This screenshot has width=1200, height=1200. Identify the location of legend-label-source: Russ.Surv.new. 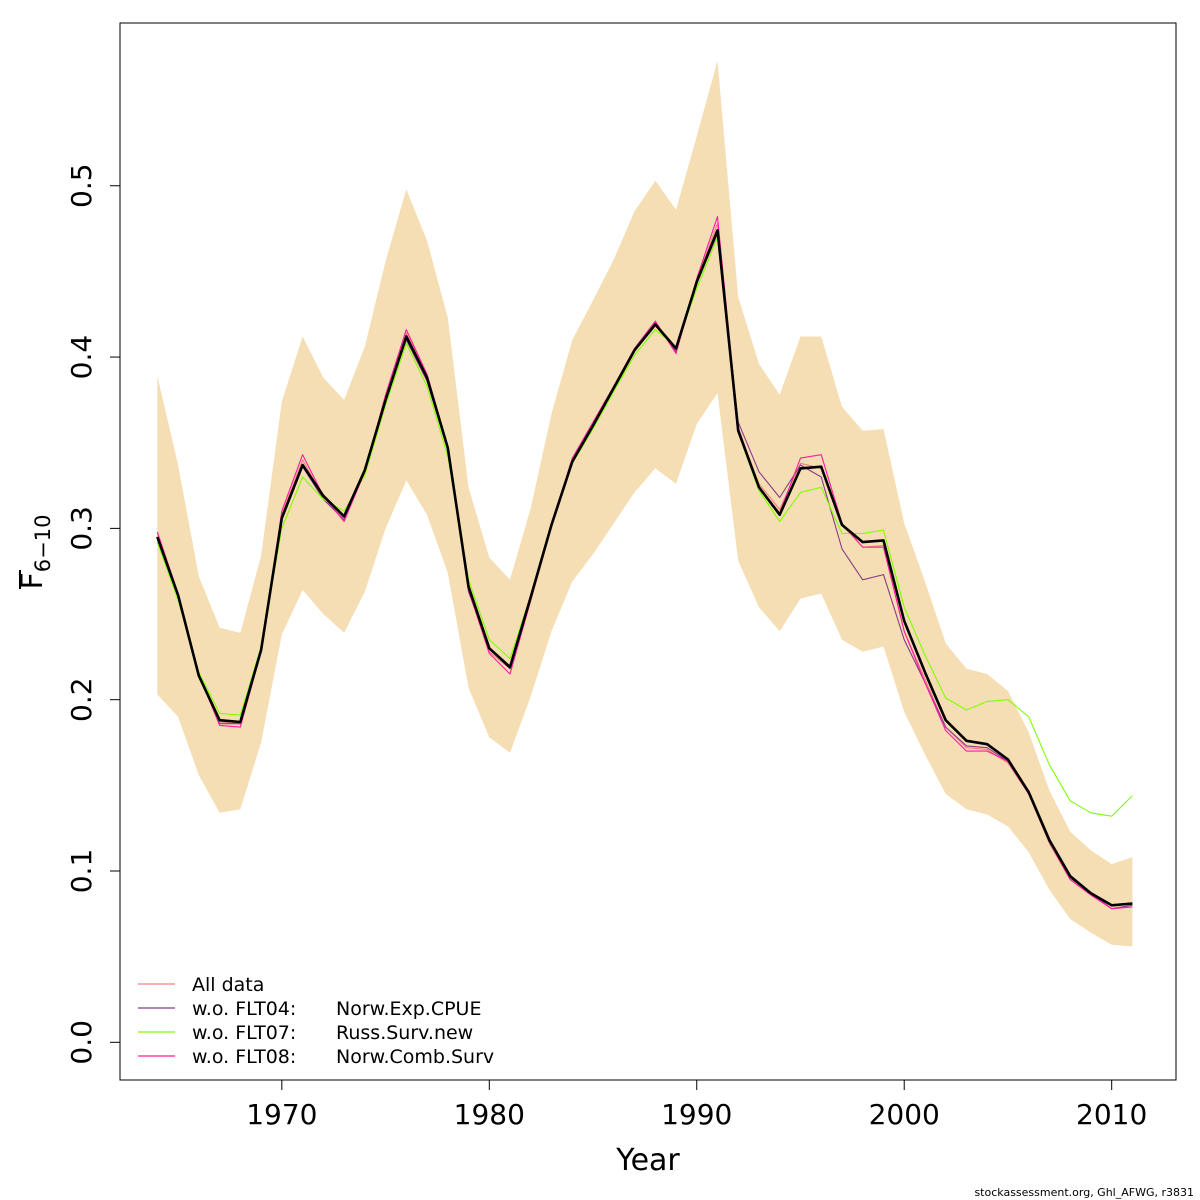
(404, 1033).